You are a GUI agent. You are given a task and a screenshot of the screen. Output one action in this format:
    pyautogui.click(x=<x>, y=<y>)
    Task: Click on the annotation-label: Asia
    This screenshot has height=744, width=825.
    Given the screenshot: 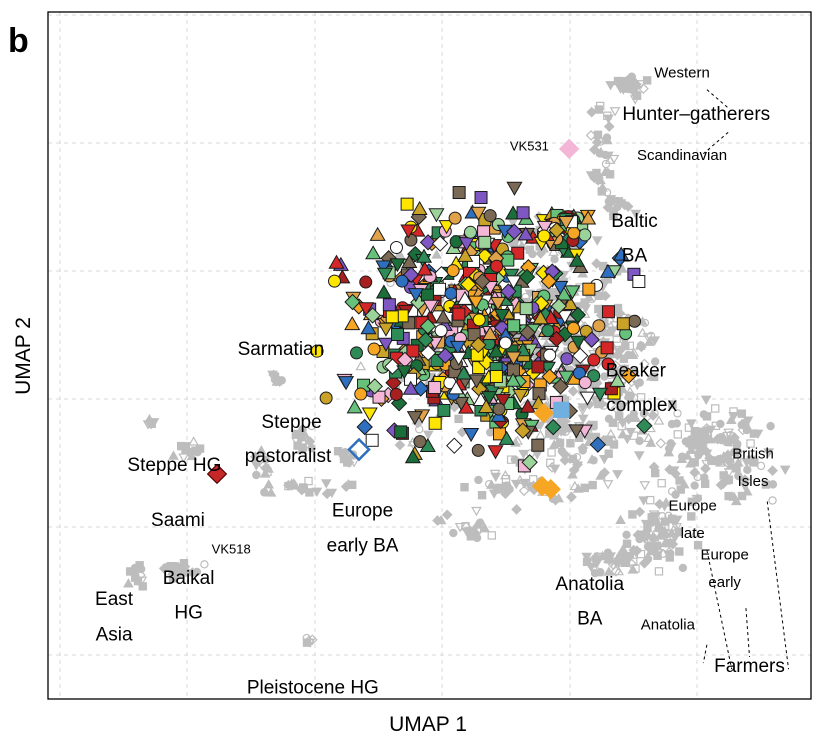 What is the action you would take?
    pyautogui.click(x=114, y=634)
    